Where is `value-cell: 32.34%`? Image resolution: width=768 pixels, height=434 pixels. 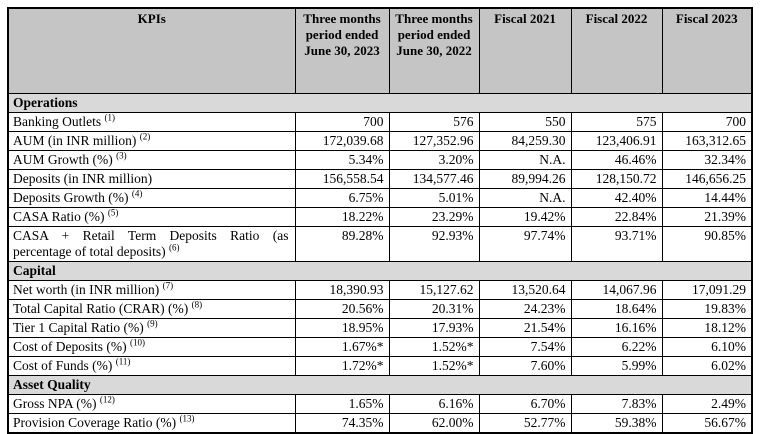
value-cell: 32.34% is located at coordinates (707, 160).